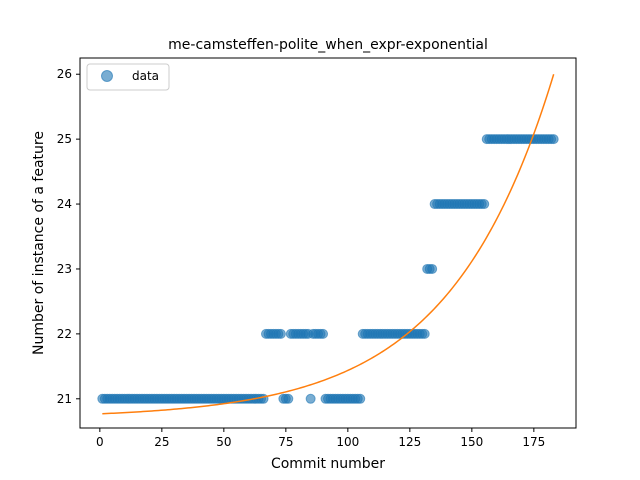  What do you see at coordinates (64, 269) in the screenshot?
I see `y-tick-label: 23` at bounding box center [64, 269].